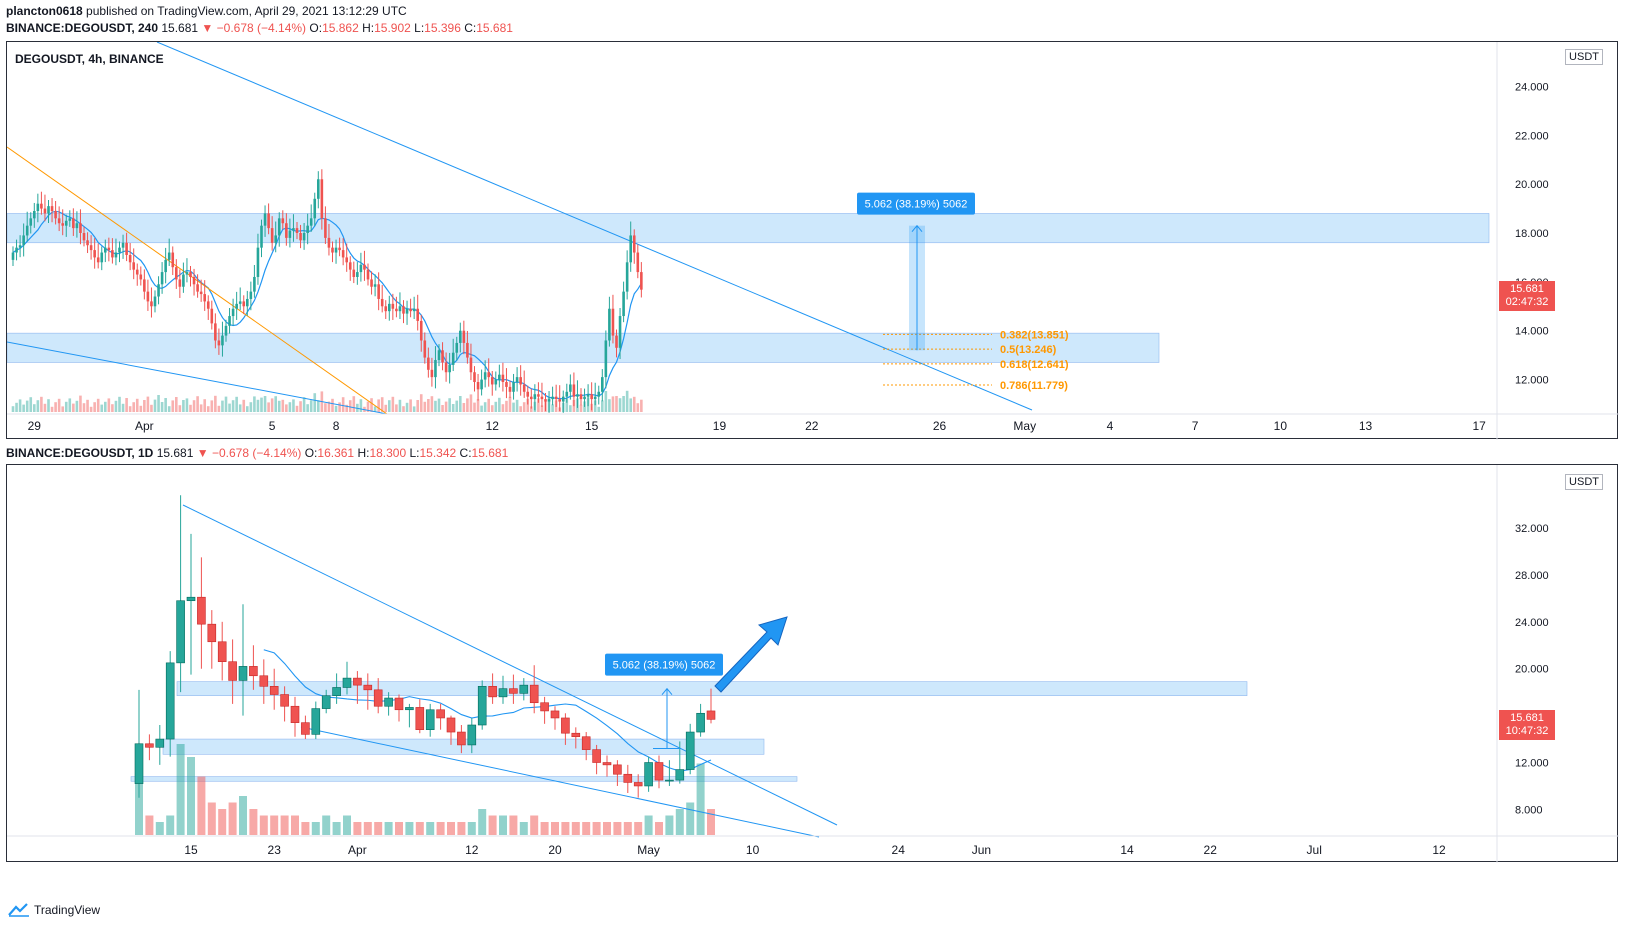 The height and width of the screenshot is (931, 1626). What do you see at coordinates (1532, 87) in the screenshot?
I see `y-tick-label: 24.000` at bounding box center [1532, 87].